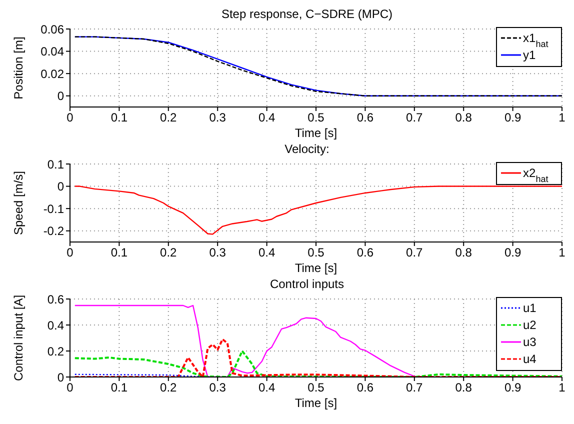 This screenshot has width=574, height=424. Describe the element at coordinates (52, 51) in the screenshot. I see `y-tick-label: 0.04` at that location.